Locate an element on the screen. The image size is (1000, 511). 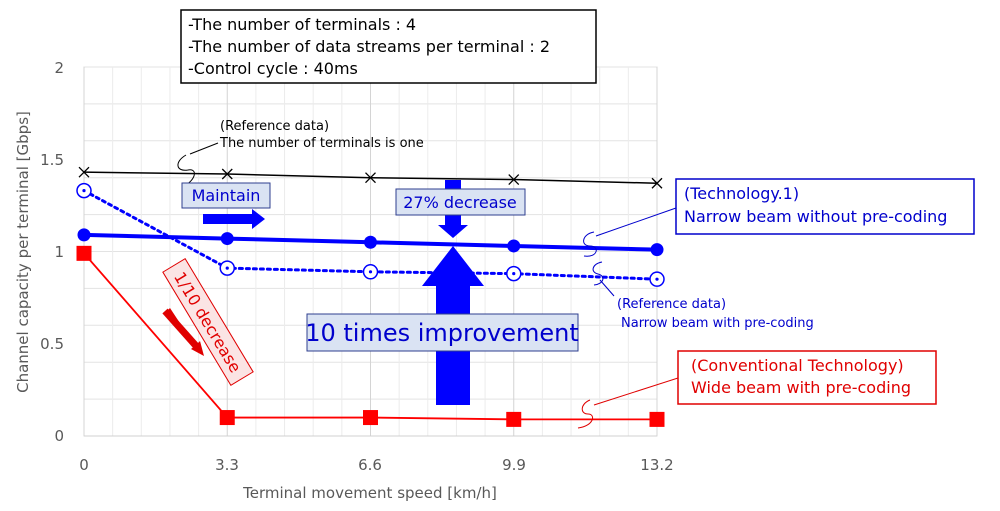
ref-narrow-label: Narrow beam with pre-coding is located at coordinates (717, 323).